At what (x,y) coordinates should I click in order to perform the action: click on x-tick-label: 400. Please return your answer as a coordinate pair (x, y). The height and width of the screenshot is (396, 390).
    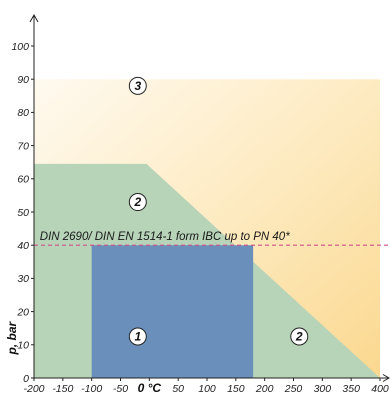
    Looking at the image, I should click on (380, 389).